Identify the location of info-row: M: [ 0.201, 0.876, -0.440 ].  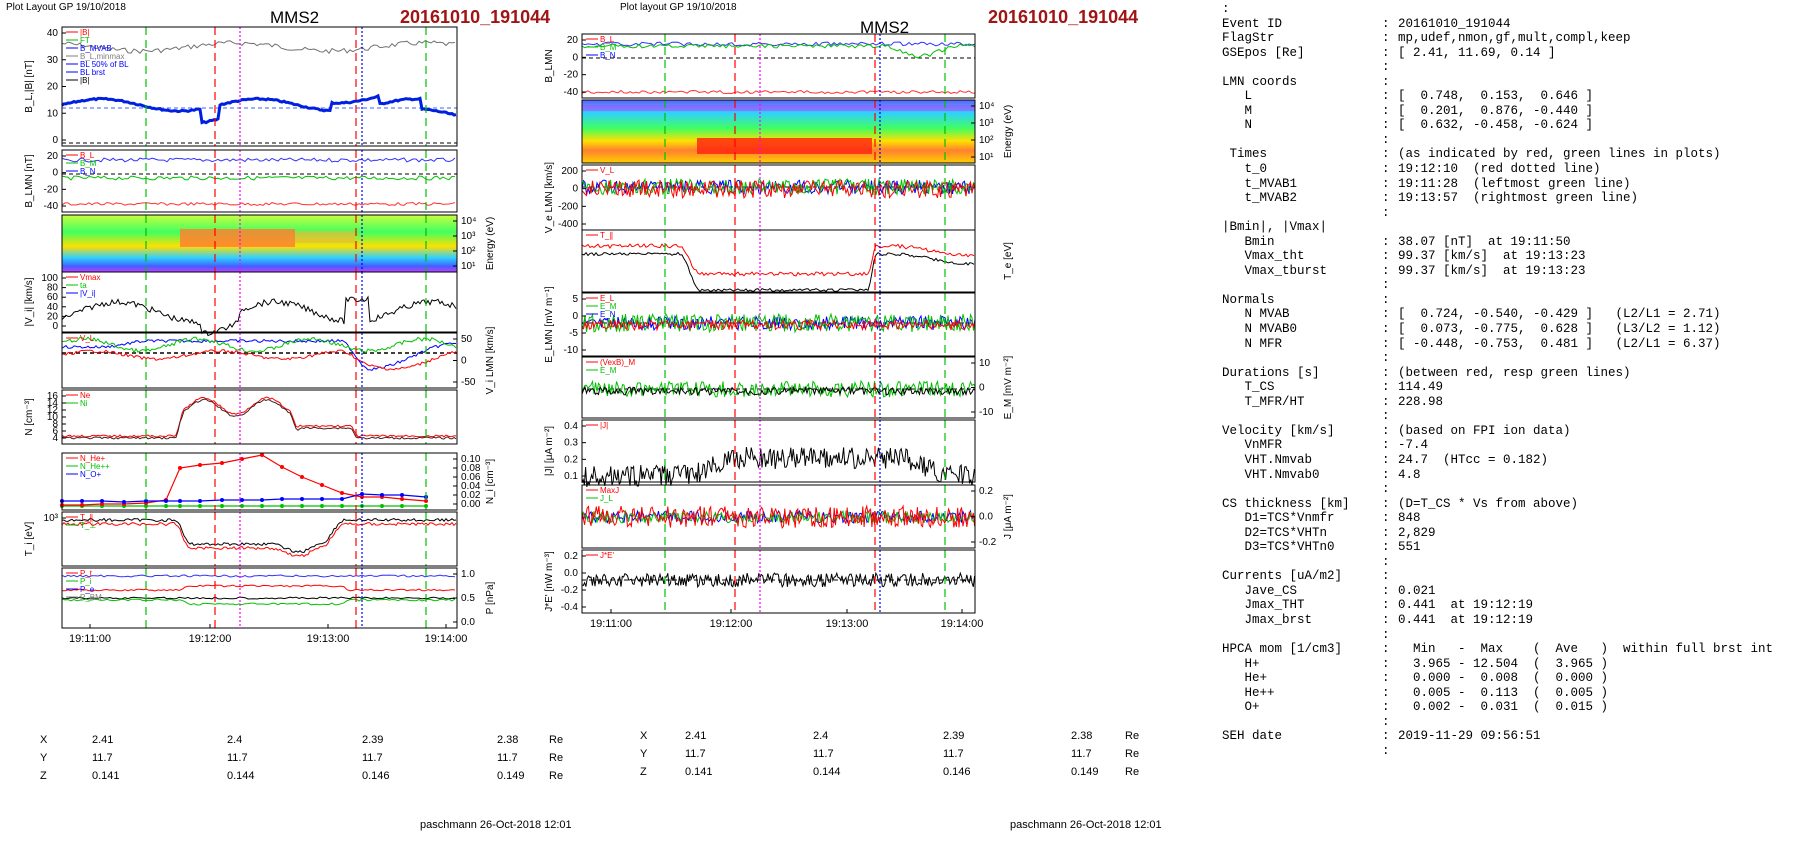
(1512, 111).